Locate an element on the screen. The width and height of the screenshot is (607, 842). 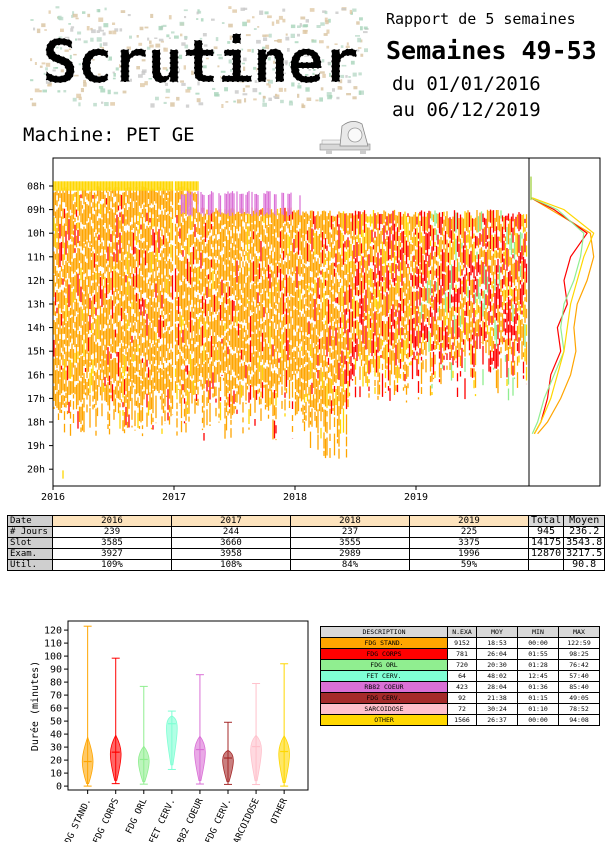
y-tick-label: 10h is located at coordinates (36, 234).